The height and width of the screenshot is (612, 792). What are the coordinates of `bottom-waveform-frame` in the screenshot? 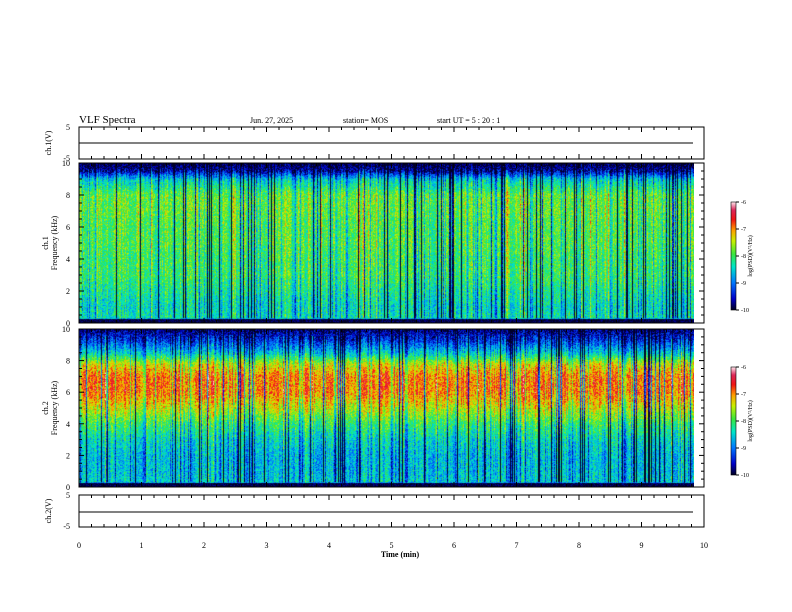 It's located at (391, 511).